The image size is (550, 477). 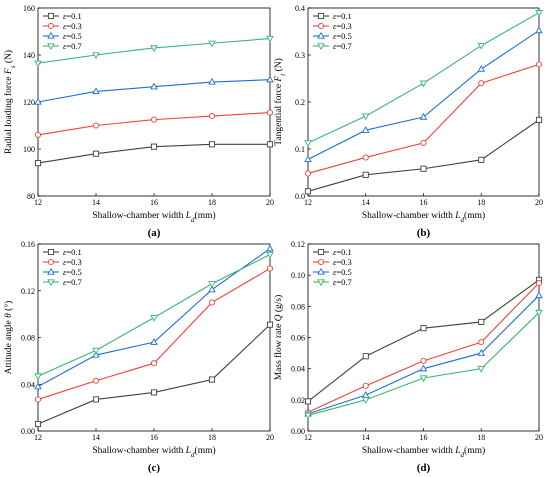 I want to click on x-tick-label: 18, so click(x=481, y=202).